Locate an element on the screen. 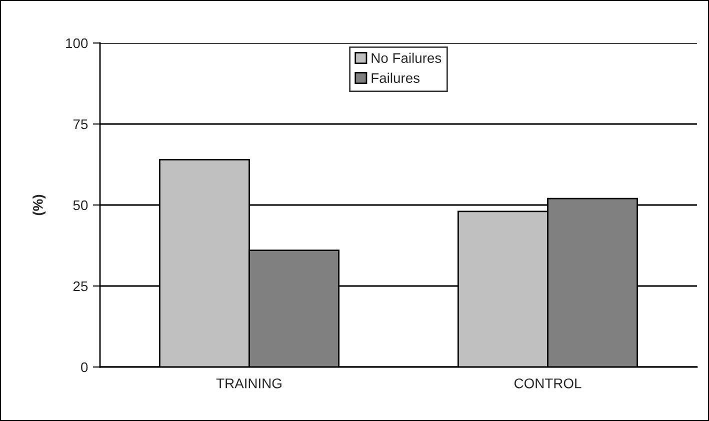 This screenshot has height=421, width=709. y-axis-title: (%) is located at coordinates (39, 205).